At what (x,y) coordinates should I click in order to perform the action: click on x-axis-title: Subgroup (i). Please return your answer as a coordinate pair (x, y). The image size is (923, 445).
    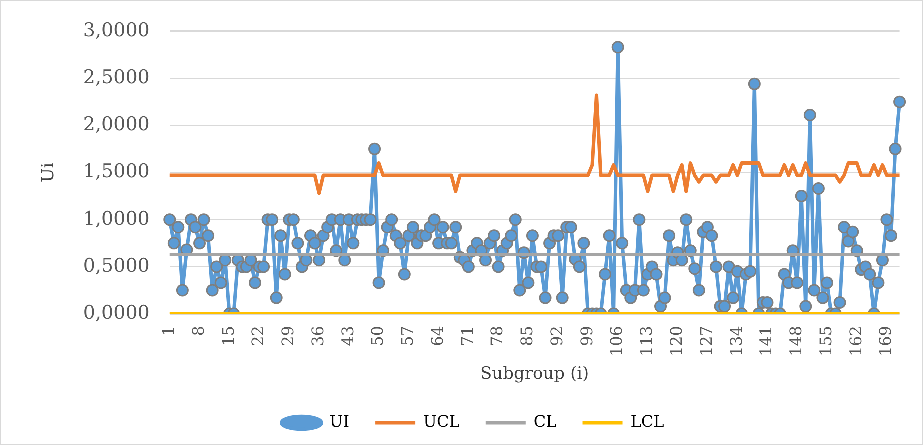
    Looking at the image, I should click on (535, 374).